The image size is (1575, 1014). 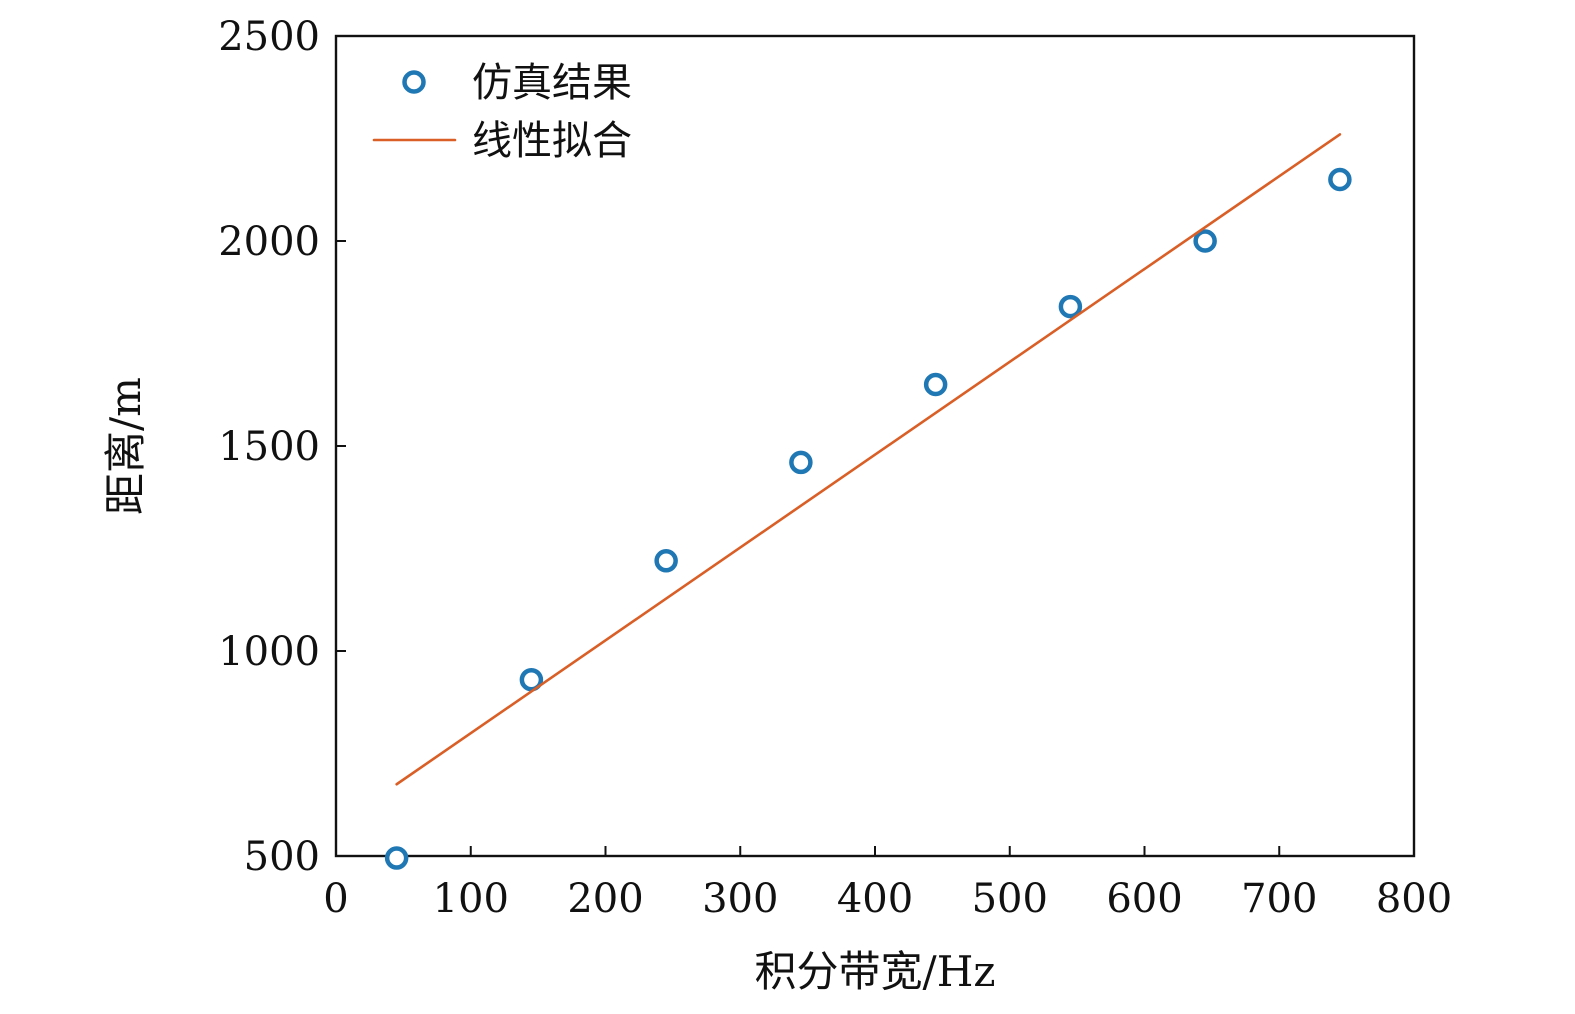 I want to click on y-tick-label: 1500, so click(x=269, y=447).